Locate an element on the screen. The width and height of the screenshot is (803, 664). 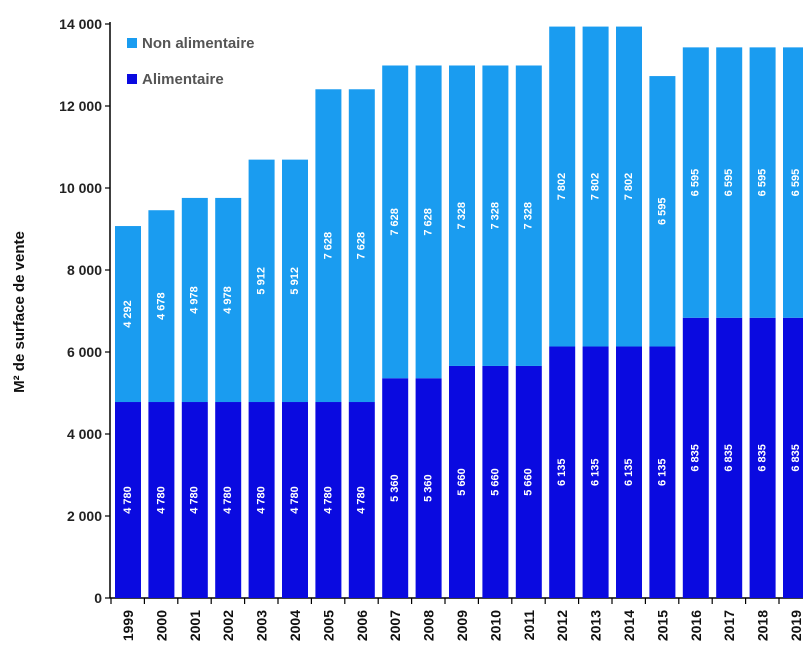
value-label-non-alimentaire-2003: 5 912 is located at coordinates (262, 281).